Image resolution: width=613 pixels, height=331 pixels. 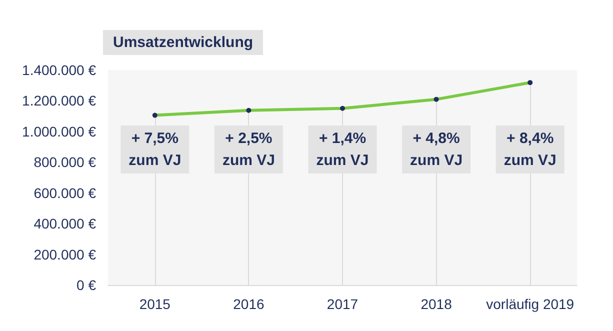 What do you see at coordinates (436, 304) in the screenshot?
I see `x-tick-label: 2018` at bounding box center [436, 304].